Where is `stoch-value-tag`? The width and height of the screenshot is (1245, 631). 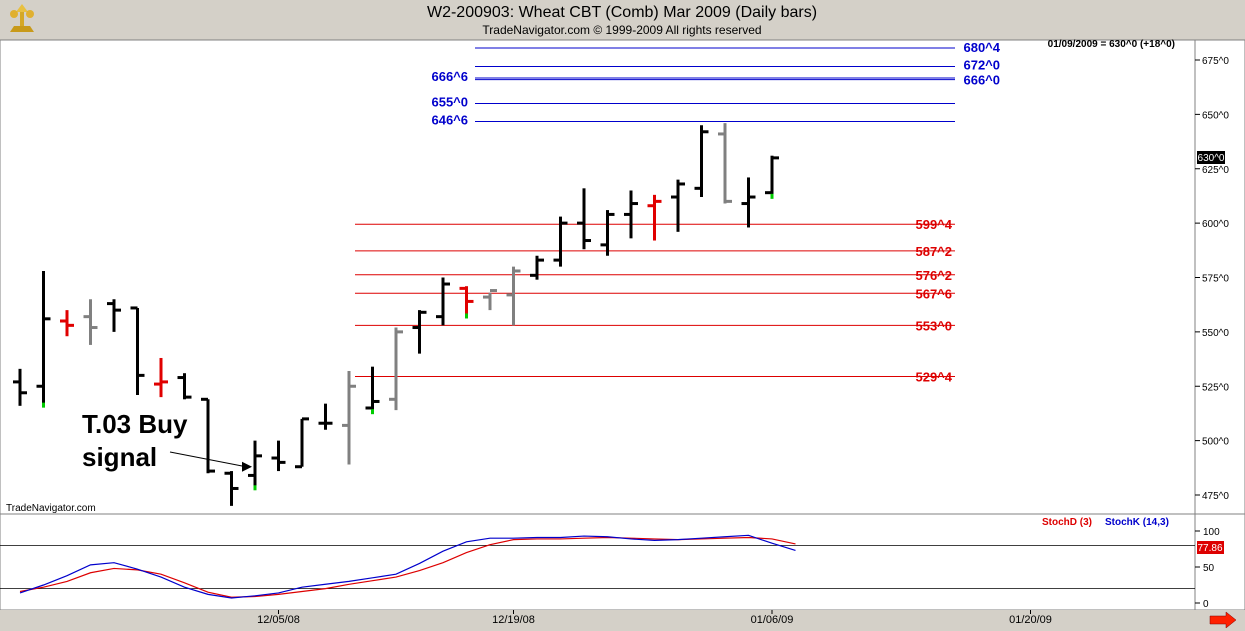
stoch-value-tag is located at coordinates (1210, 547).